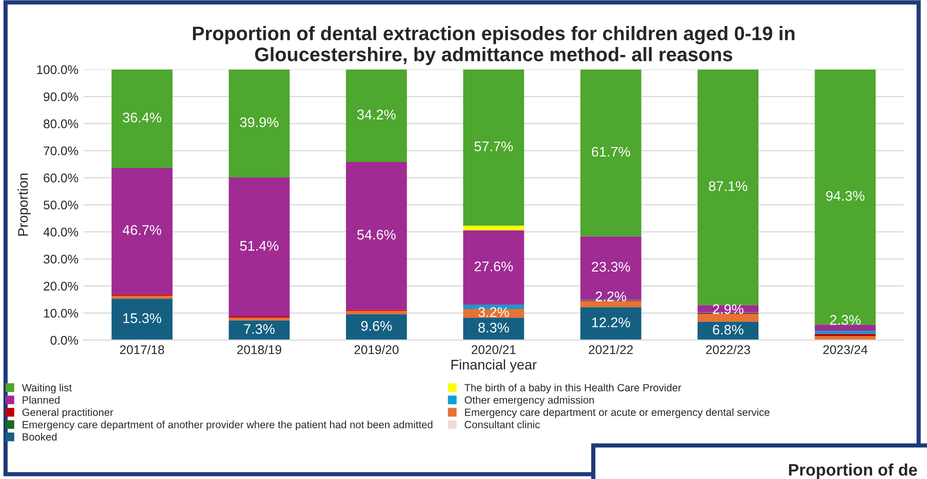  I want to click on data-label: 9.6%, so click(376, 325).